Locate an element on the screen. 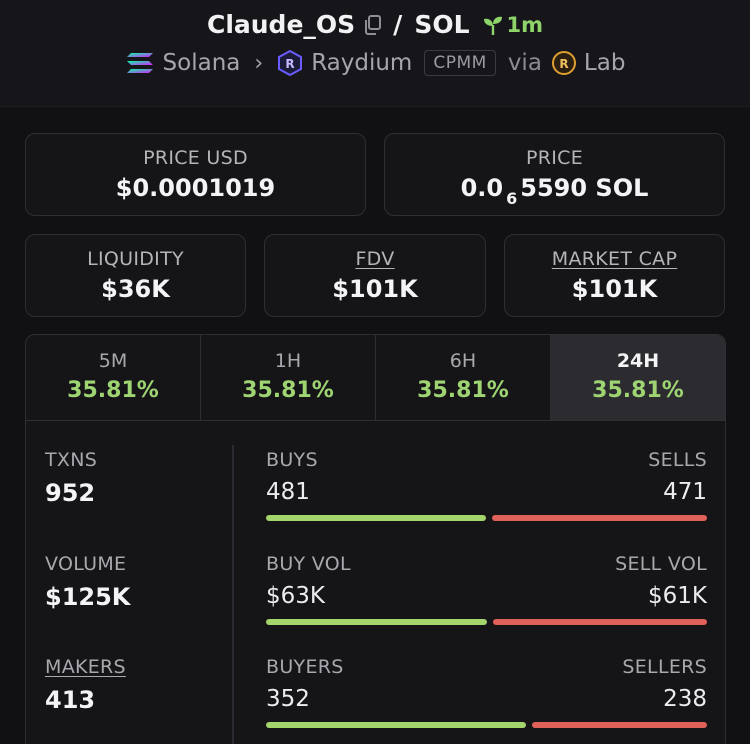 This screenshot has height=744, width=750. tab-label: 24H is located at coordinates (638, 361).